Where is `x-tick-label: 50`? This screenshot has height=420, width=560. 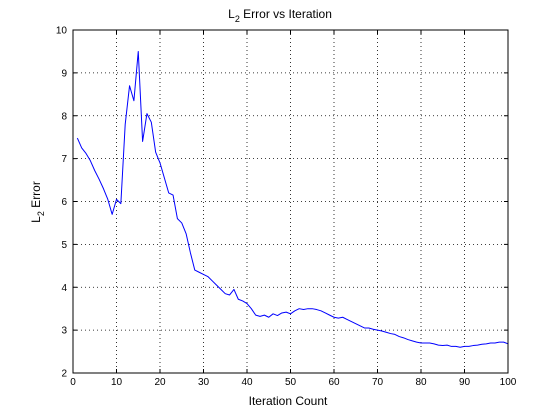 x-tick-label: 50 is located at coordinates (291, 382).